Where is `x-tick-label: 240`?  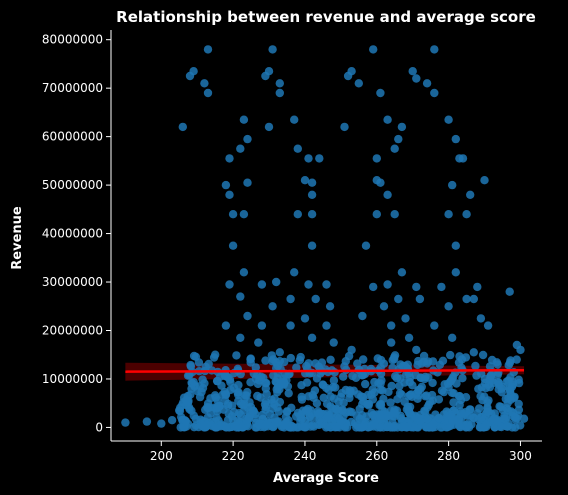
x-tick-label: 240 is located at coordinates (304, 456).